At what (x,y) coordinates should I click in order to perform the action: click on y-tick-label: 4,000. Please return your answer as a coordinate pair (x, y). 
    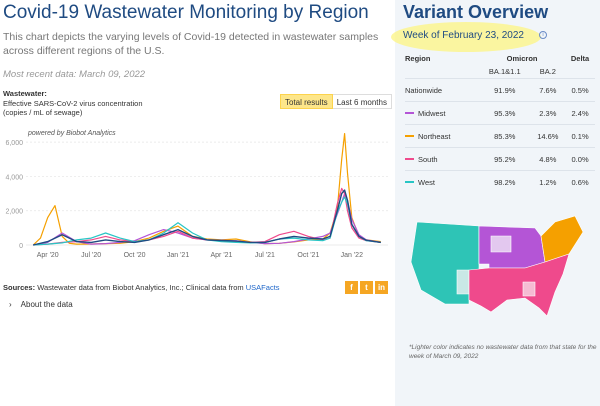
    Looking at the image, I should click on (14, 177).